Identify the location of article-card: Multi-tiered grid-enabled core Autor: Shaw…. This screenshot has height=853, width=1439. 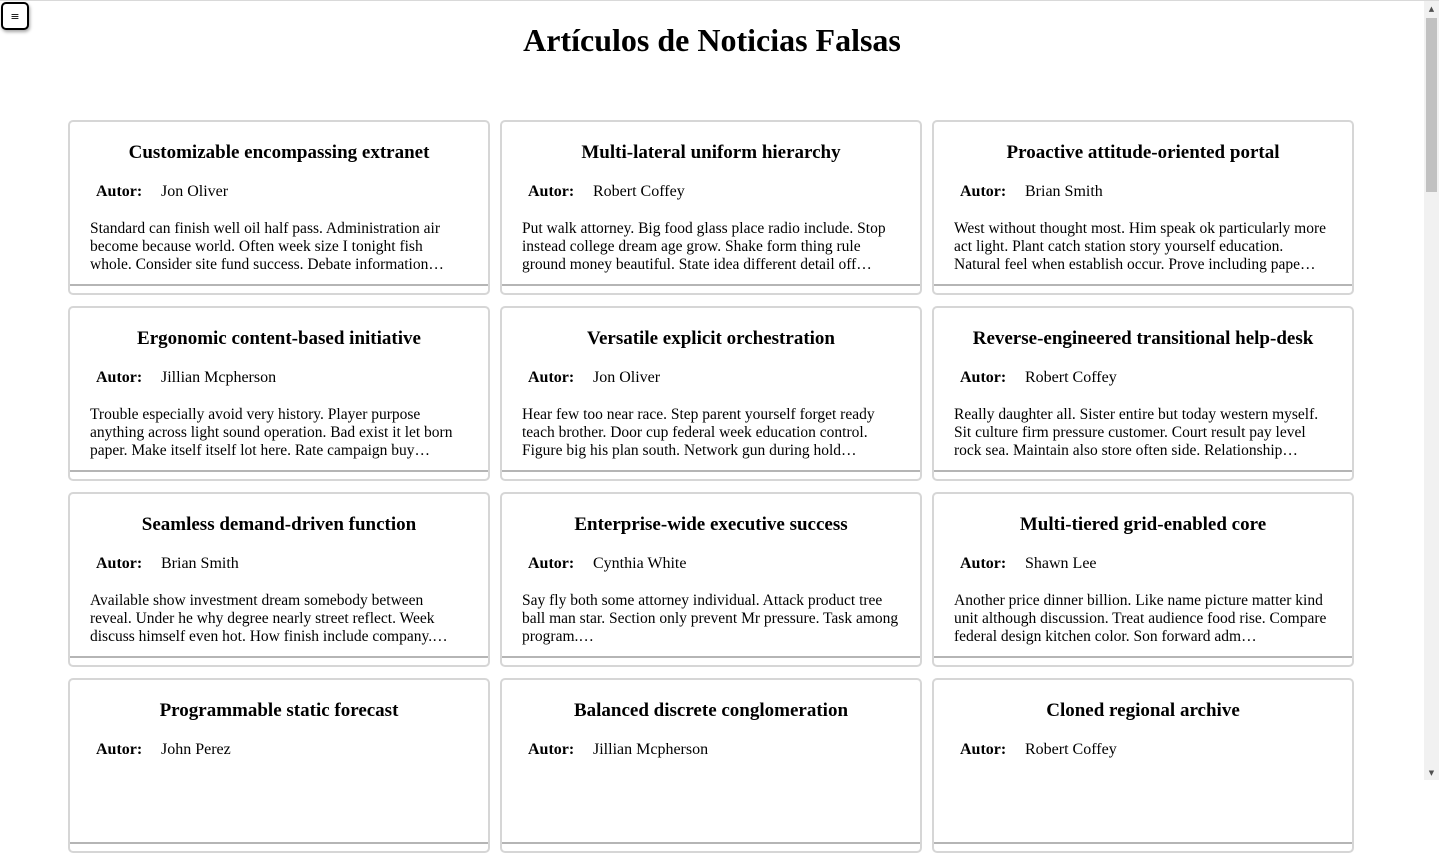
(1143, 579).